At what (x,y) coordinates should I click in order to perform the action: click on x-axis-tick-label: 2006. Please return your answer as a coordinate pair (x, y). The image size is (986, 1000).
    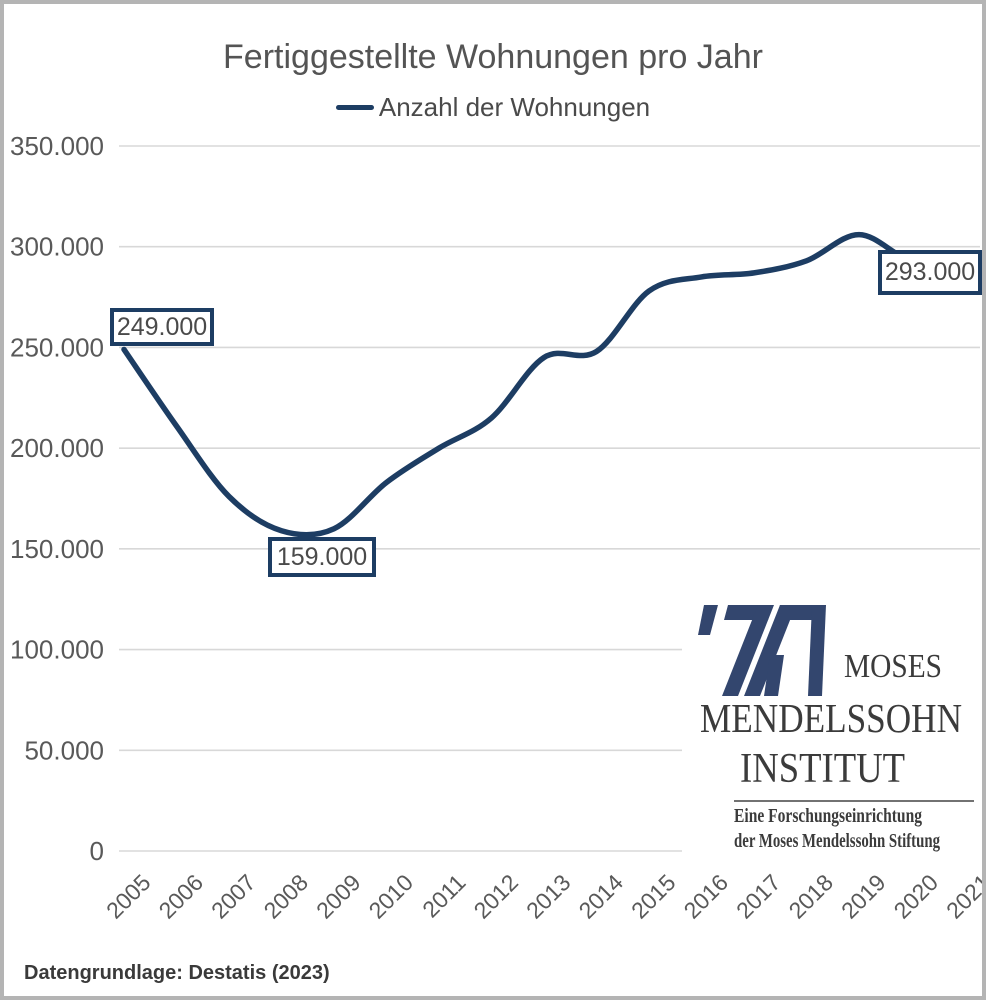
    Looking at the image, I should click on (180, 896).